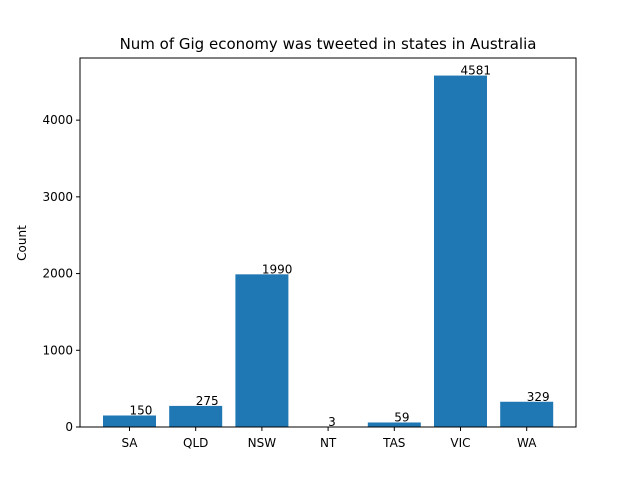 The width and height of the screenshot is (640, 480). What do you see at coordinates (262, 443) in the screenshot?
I see `x-tick-label: NSW` at bounding box center [262, 443].